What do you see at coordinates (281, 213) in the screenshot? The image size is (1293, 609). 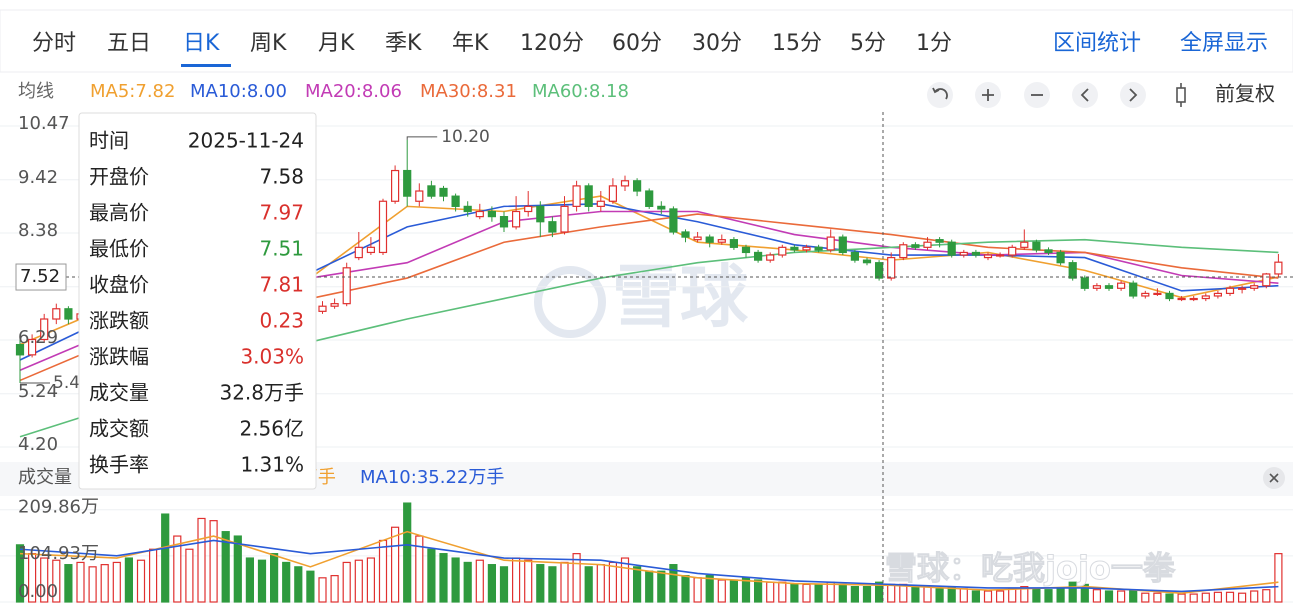 I see `tooltip-value: 7.97` at bounding box center [281, 213].